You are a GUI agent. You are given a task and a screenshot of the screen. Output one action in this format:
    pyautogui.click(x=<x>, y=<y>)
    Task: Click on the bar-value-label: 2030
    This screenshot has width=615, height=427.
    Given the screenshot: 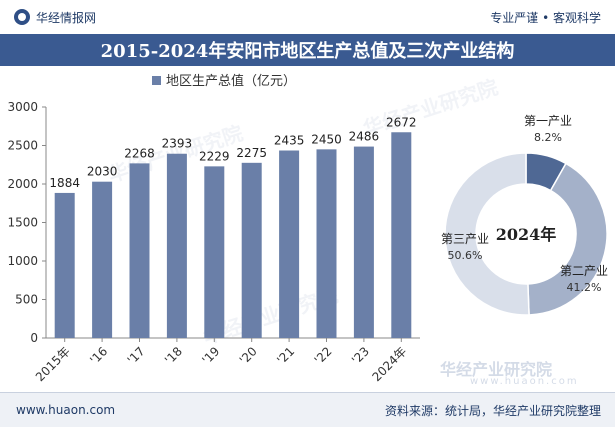 What is the action you would take?
    pyautogui.click(x=102, y=172)
    